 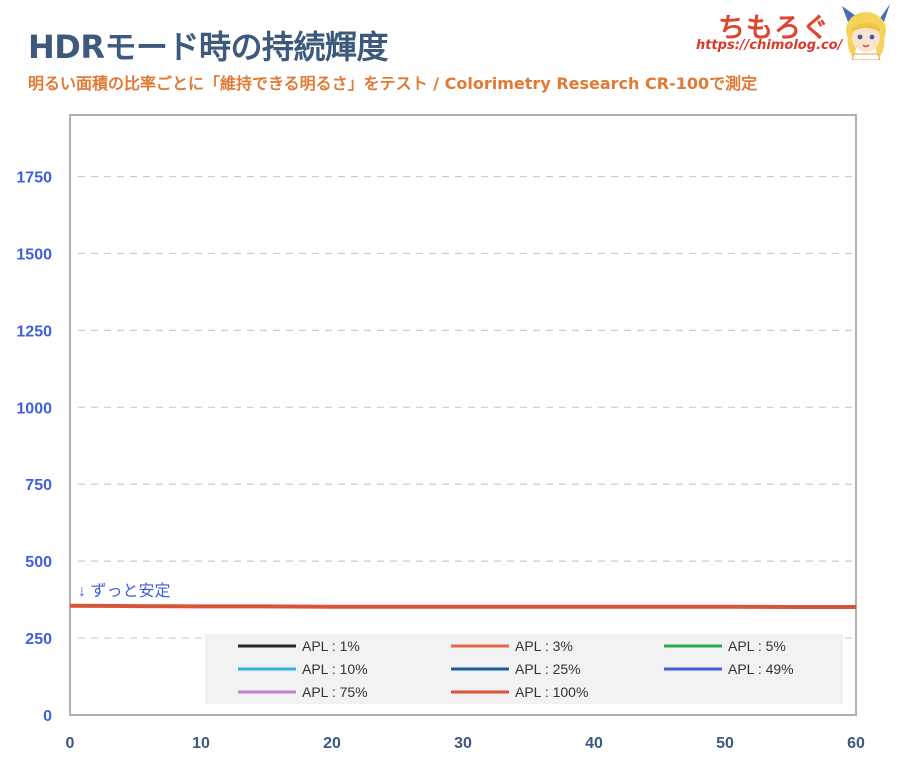 I want to click on y-axis-ticks: 0 250 500 750 1000 1250 1500 1750, so click(x=34, y=447).